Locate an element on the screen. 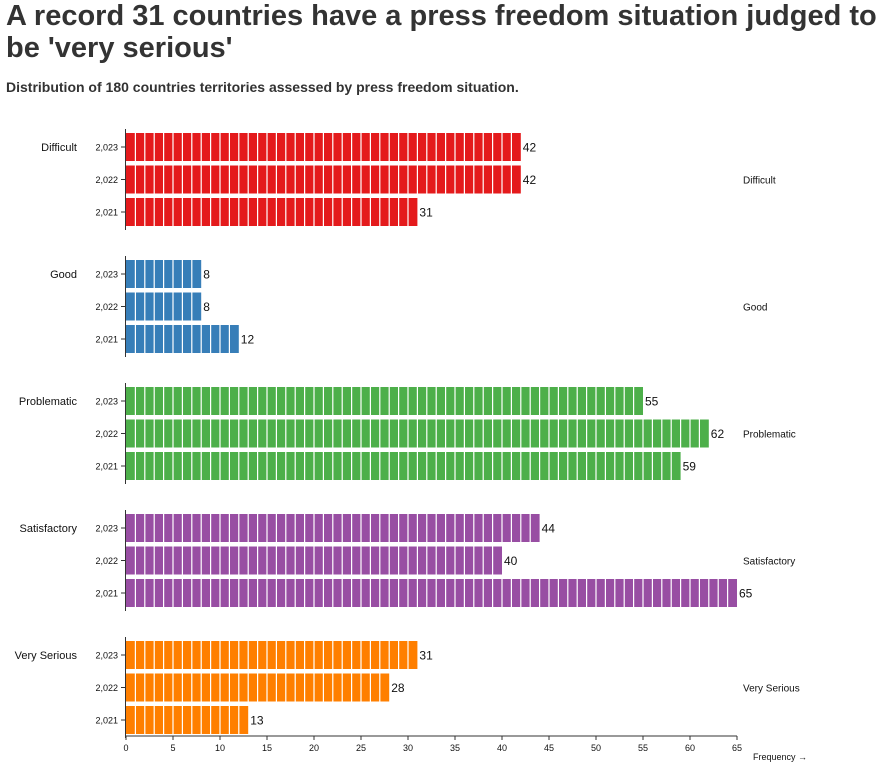 This screenshot has width=896, height=762. x-tick-label-5: 25 is located at coordinates (361, 748).